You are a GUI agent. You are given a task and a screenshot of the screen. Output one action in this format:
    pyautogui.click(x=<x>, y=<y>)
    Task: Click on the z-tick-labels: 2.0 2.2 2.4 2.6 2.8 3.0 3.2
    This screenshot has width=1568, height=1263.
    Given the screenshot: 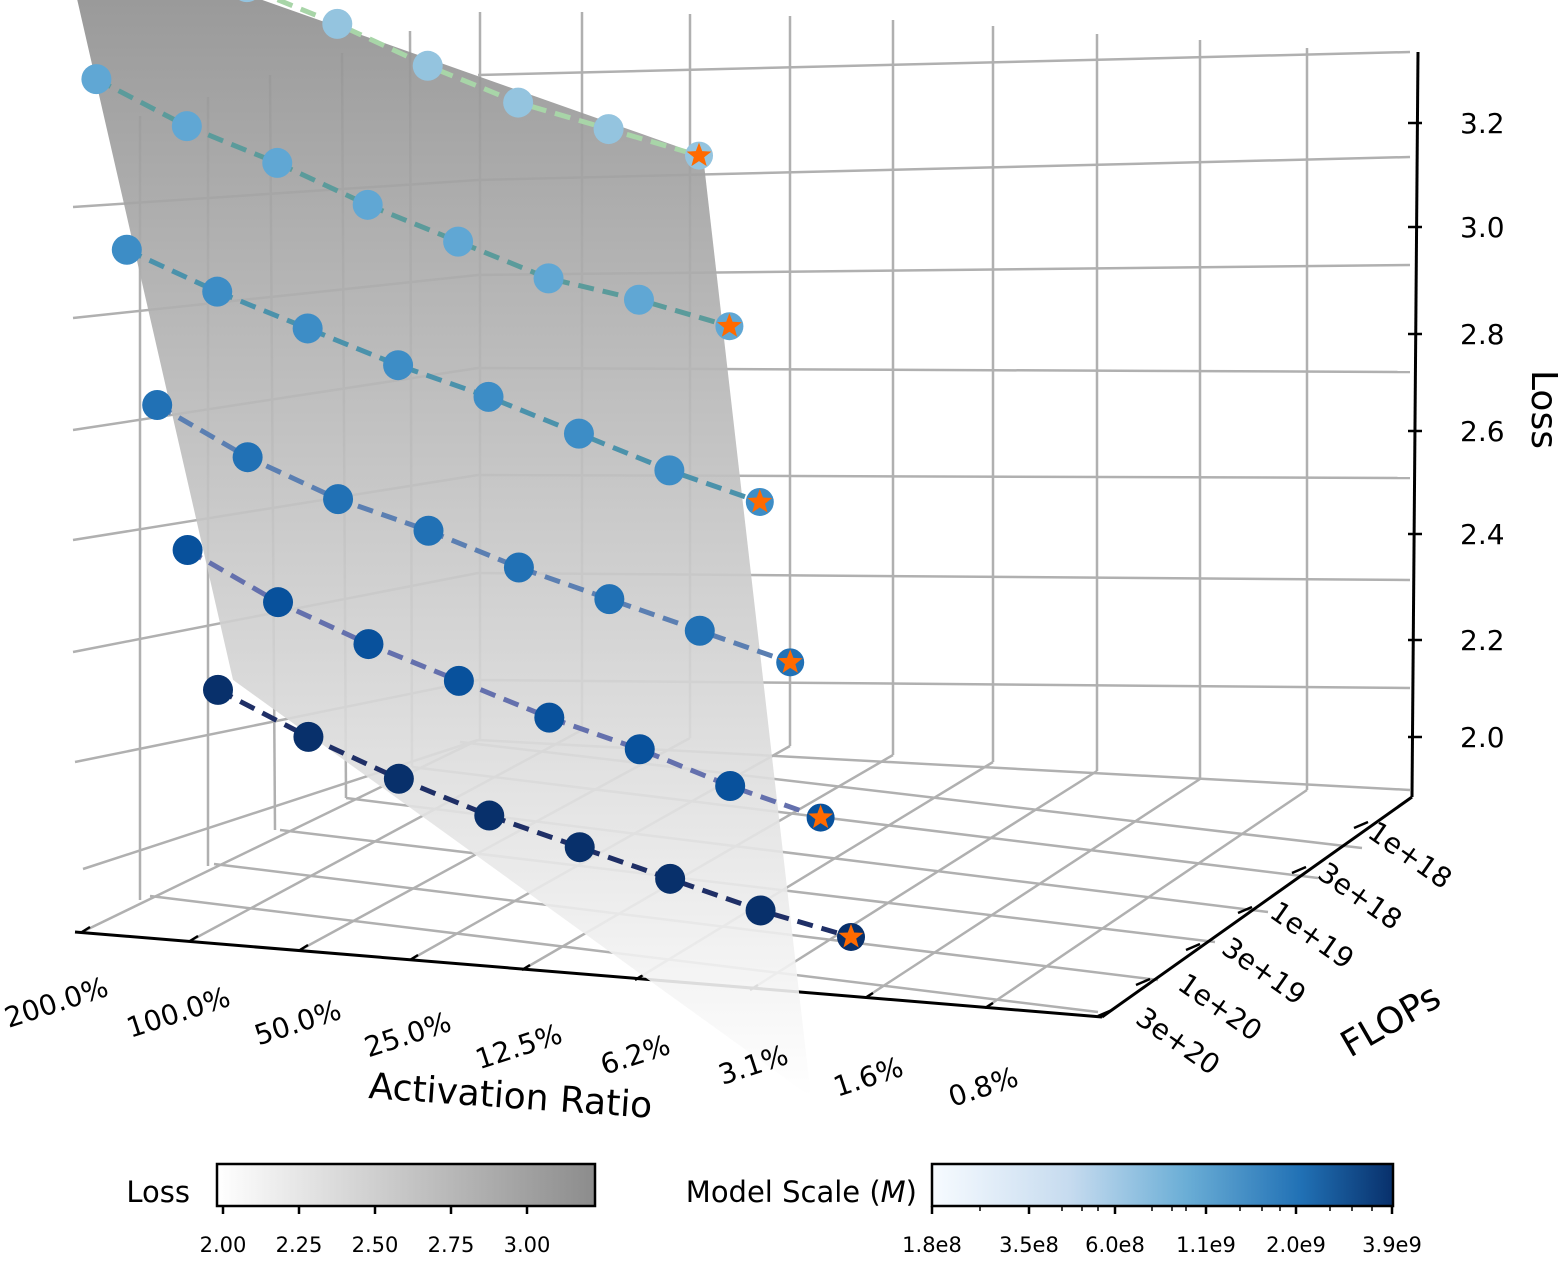 What is the action you would take?
    pyautogui.click(x=1482, y=430)
    